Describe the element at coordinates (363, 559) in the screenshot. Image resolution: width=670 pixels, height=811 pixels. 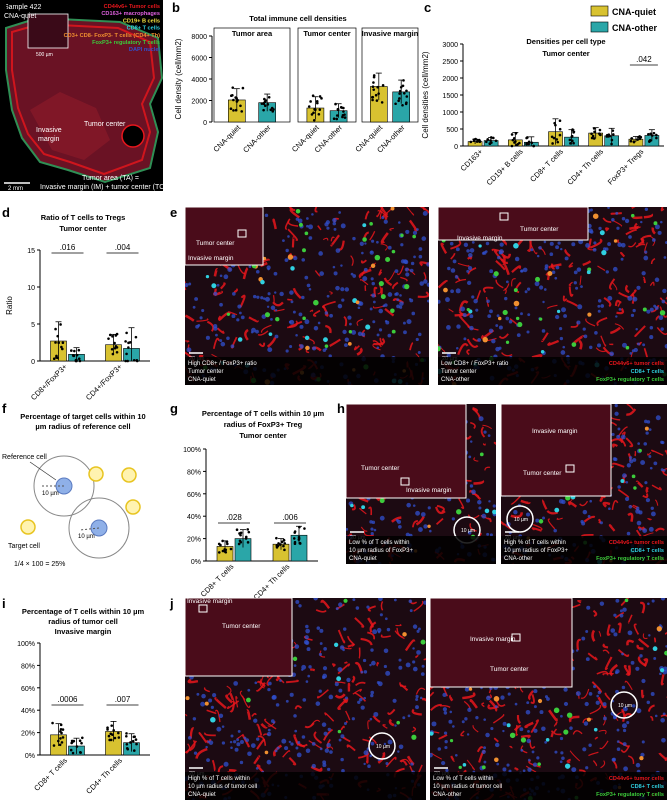
I see `caption-line: CNA-quiet` at that location.